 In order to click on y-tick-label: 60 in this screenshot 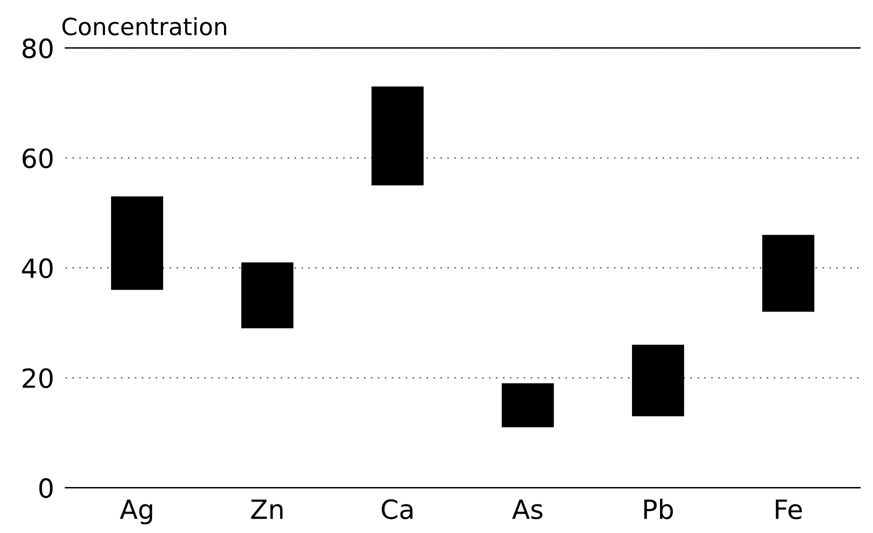, I will do `click(37, 158)`.